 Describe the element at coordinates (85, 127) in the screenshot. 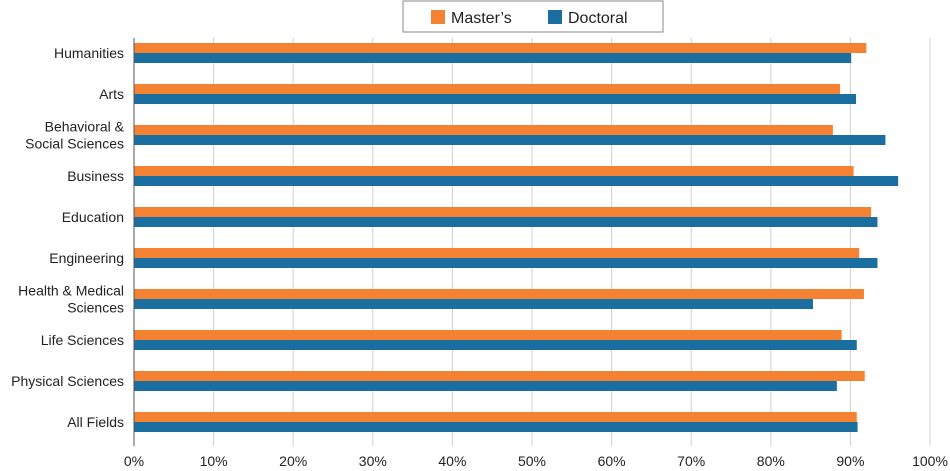

I see `category-label: Behavioral &` at that location.